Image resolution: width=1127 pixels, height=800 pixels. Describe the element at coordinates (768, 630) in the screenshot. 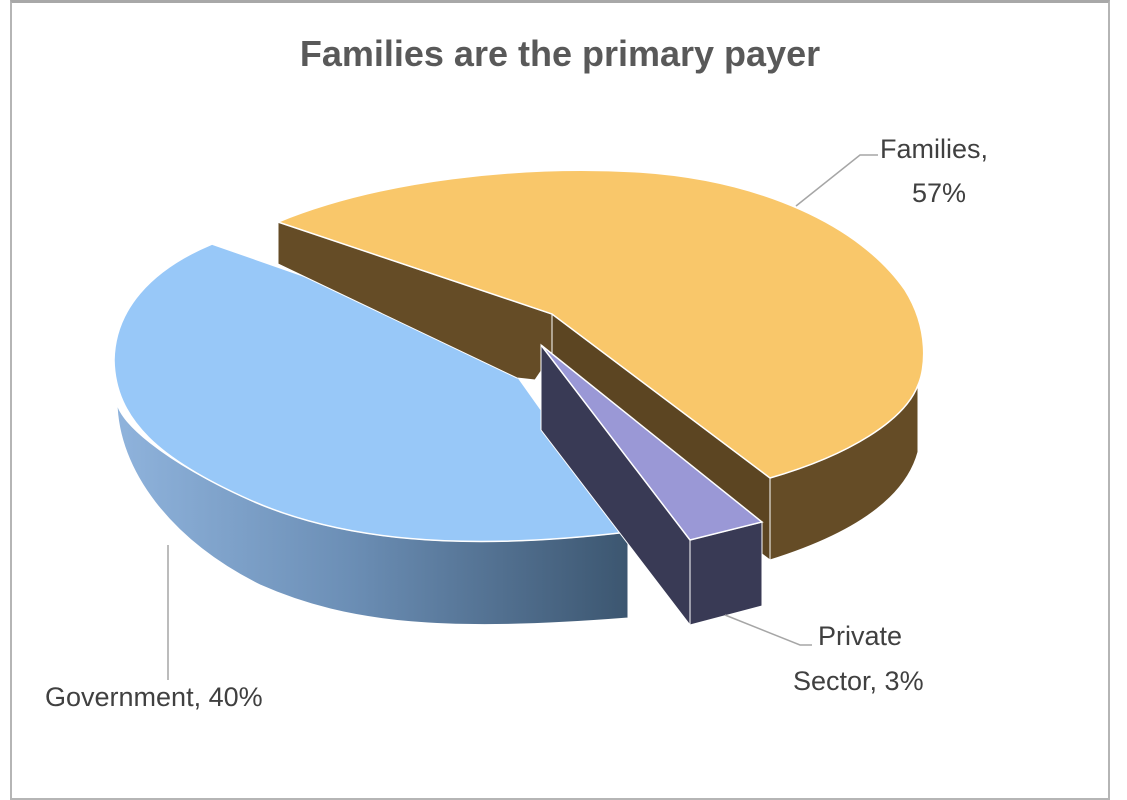

I see `leader-line-private-sector` at that location.